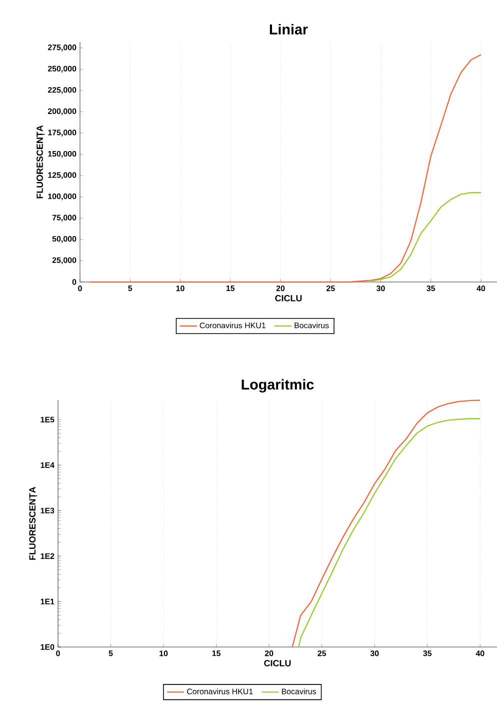 The height and width of the screenshot is (710, 497). Describe the element at coordinates (426, 237) in the screenshot. I see `line-series` at that location.